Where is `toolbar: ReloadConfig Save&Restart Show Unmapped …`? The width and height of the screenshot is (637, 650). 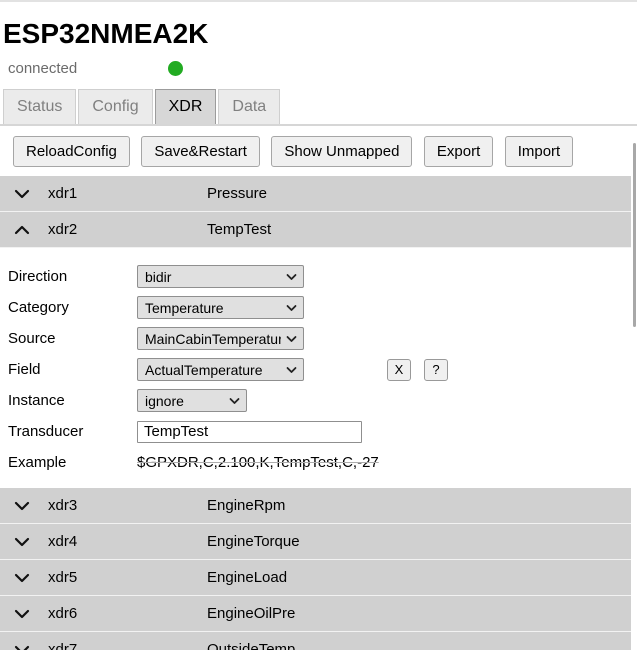 toolbar: ReloadConfig Save&Restart Show Unmapped … is located at coordinates (318, 151).